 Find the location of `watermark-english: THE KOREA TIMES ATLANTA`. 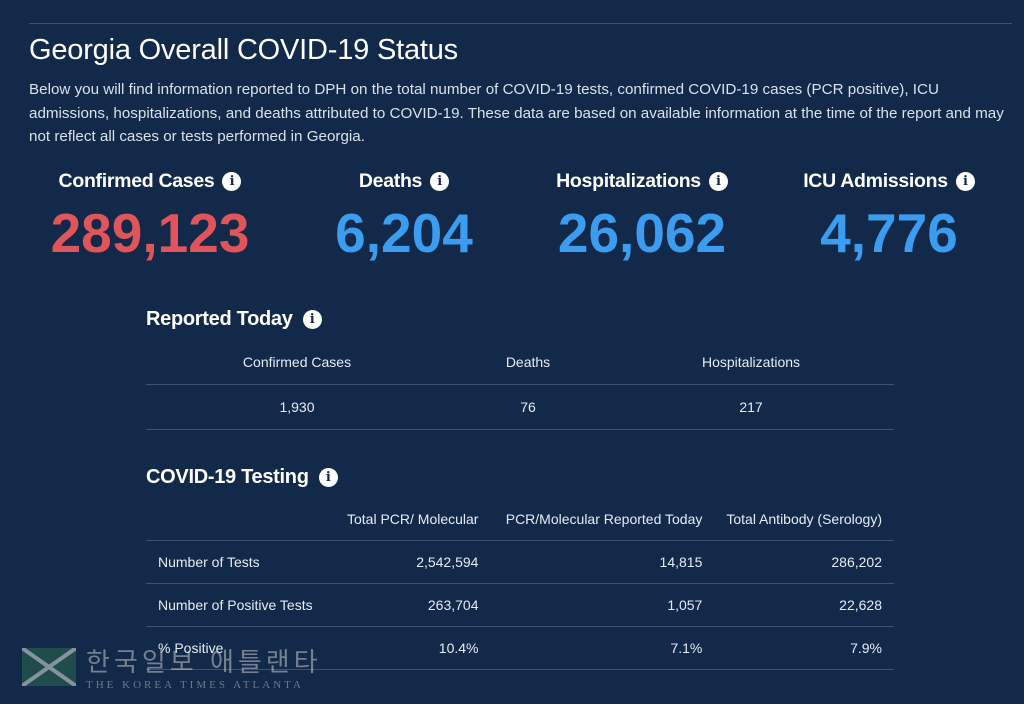

watermark-english: THE KOREA TIMES ATLANTA is located at coordinates (195, 685).